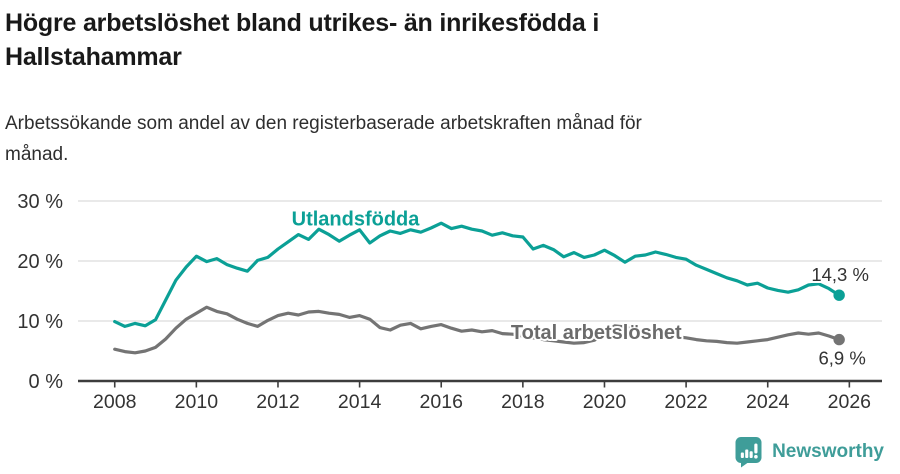 Image resolution: width=900 pixels, height=474 pixels. I want to click on newsworthy-logo-icon, so click(748, 452).